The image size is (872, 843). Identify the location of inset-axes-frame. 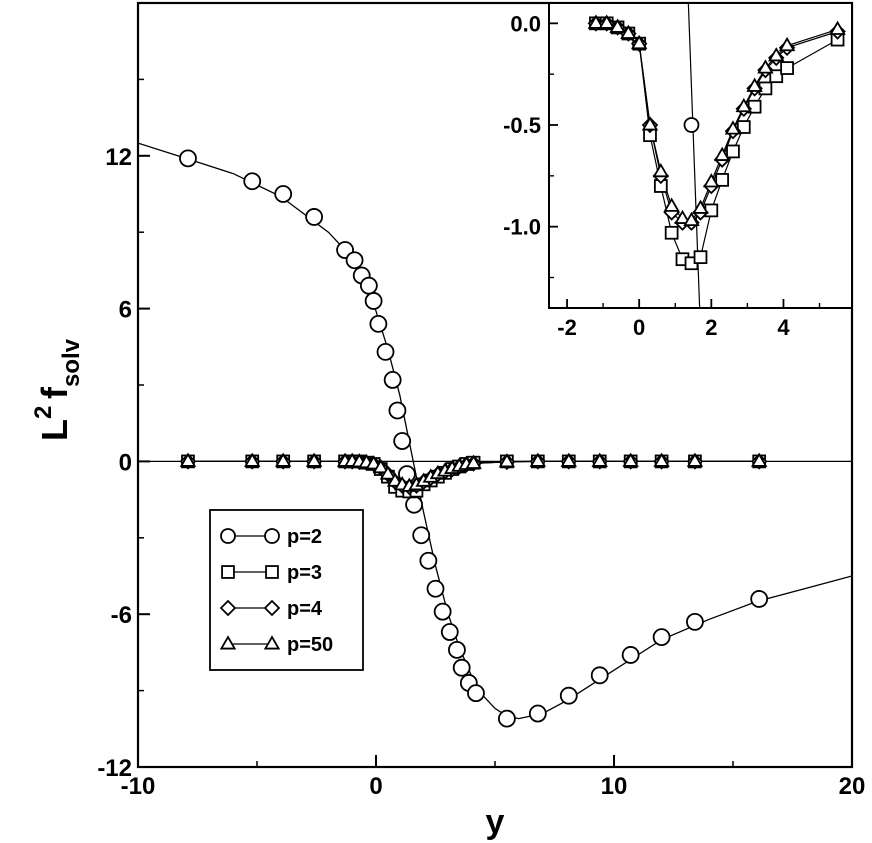
(700, 155).